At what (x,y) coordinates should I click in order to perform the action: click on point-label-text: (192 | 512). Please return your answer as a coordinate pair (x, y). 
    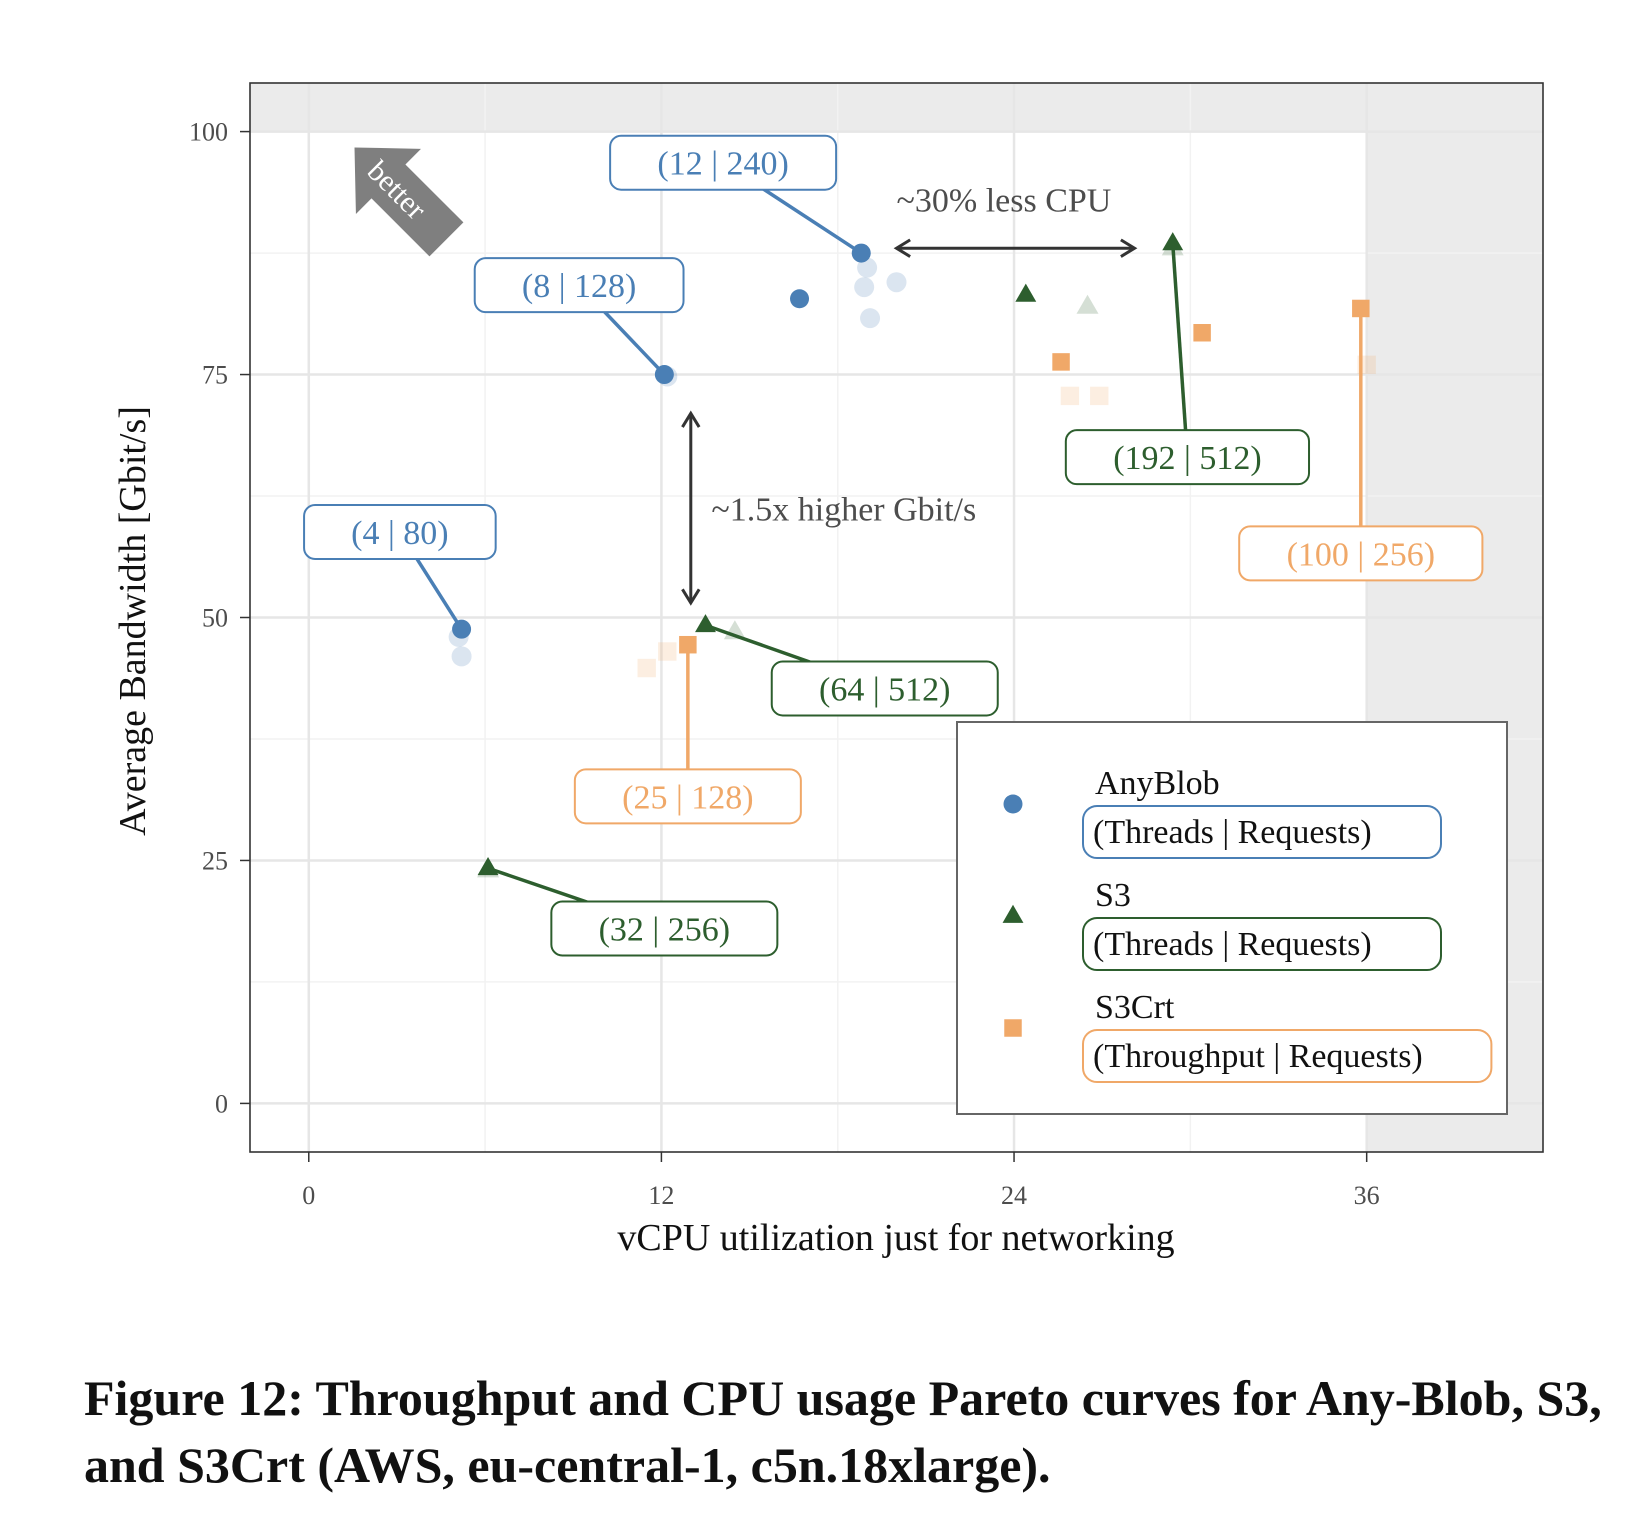
    Looking at the image, I should click on (1187, 458).